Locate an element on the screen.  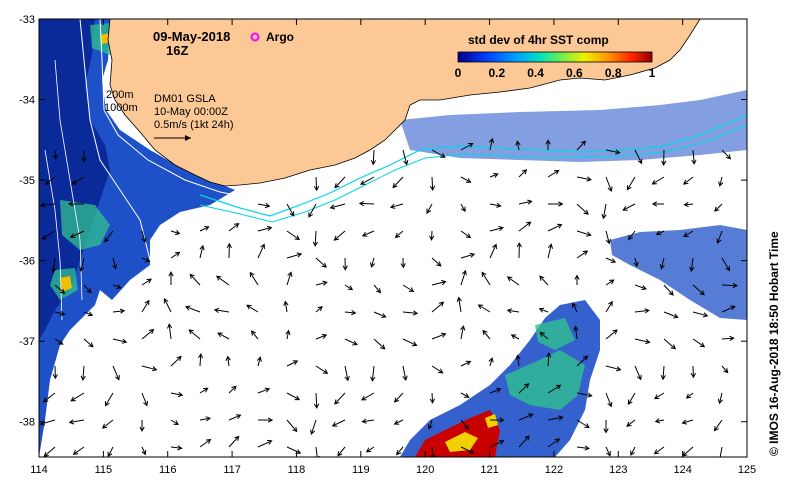
argo-legend: Argo is located at coordinates (272, 37).